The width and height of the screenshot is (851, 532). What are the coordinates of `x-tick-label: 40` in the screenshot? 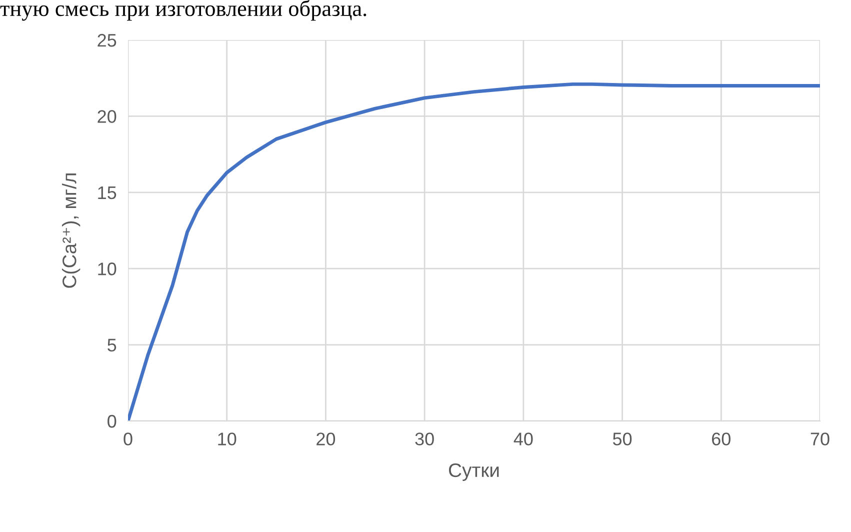 It's located at (523, 439).